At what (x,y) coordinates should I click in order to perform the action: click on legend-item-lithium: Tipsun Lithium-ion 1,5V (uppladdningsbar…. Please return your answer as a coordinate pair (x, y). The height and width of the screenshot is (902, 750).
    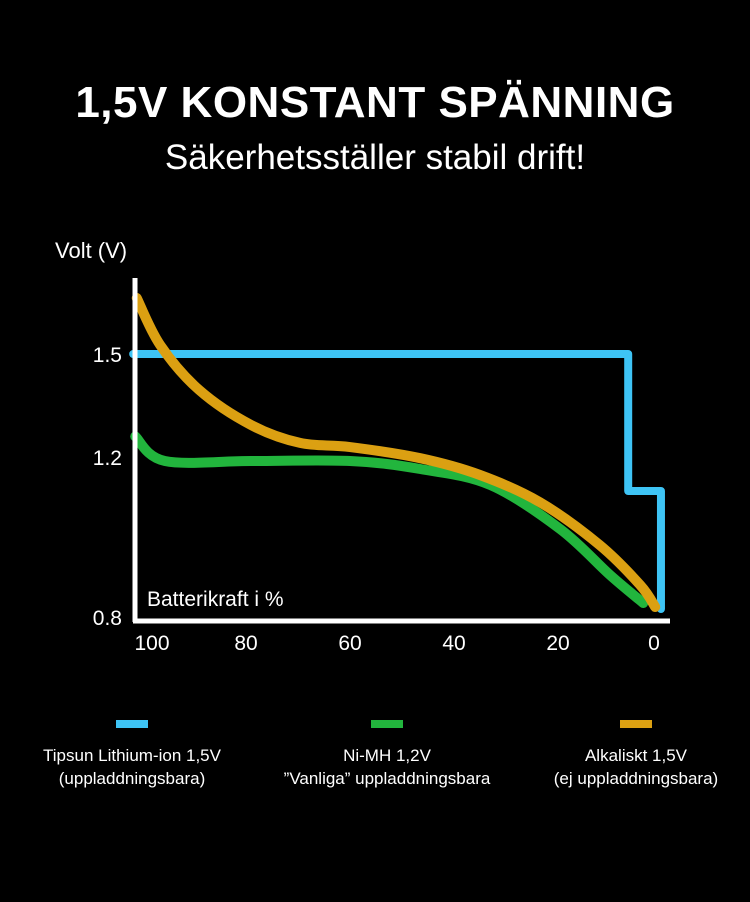
    Looking at the image, I should click on (132, 755).